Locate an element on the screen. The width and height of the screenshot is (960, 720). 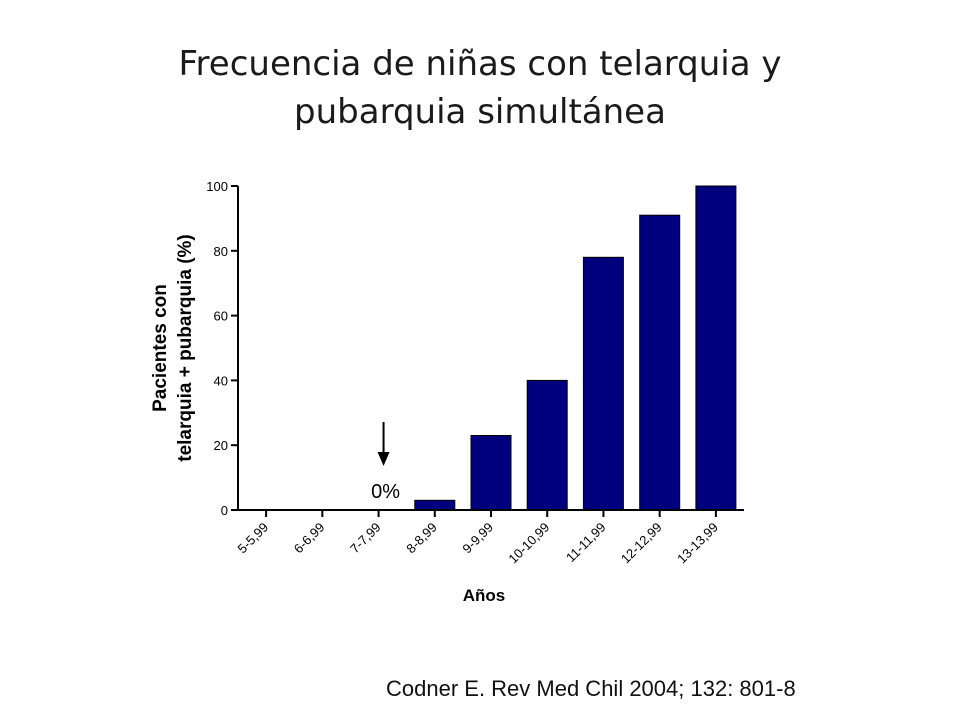
annotation-arrow-head is located at coordinates (383, 459).